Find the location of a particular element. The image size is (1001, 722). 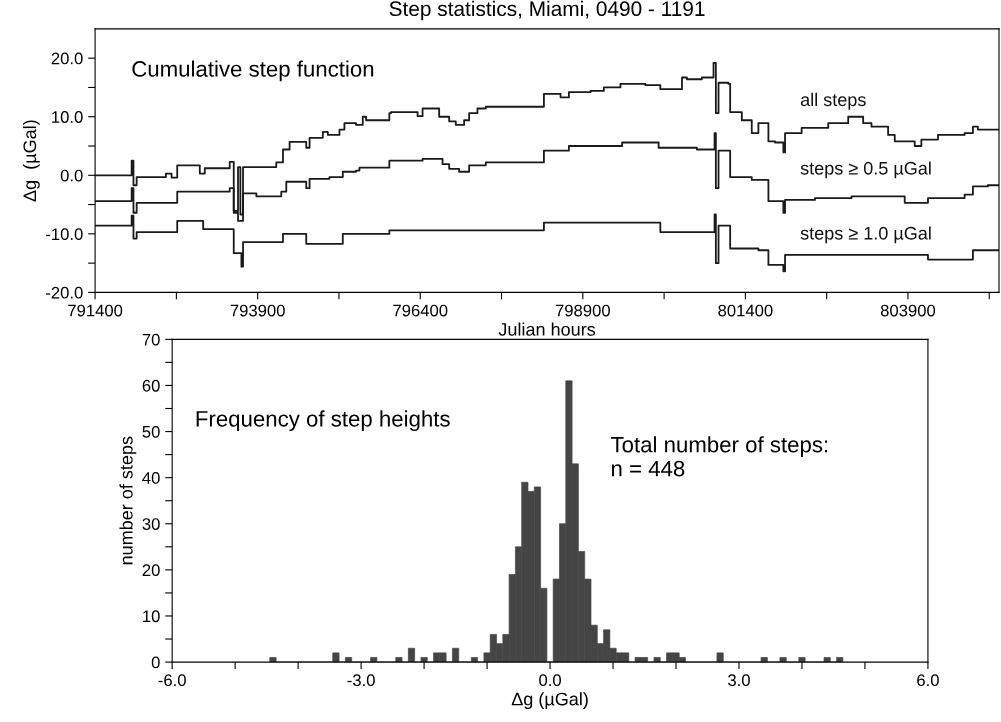

y-tick-label: 70 is located at coordinates (151, 339).